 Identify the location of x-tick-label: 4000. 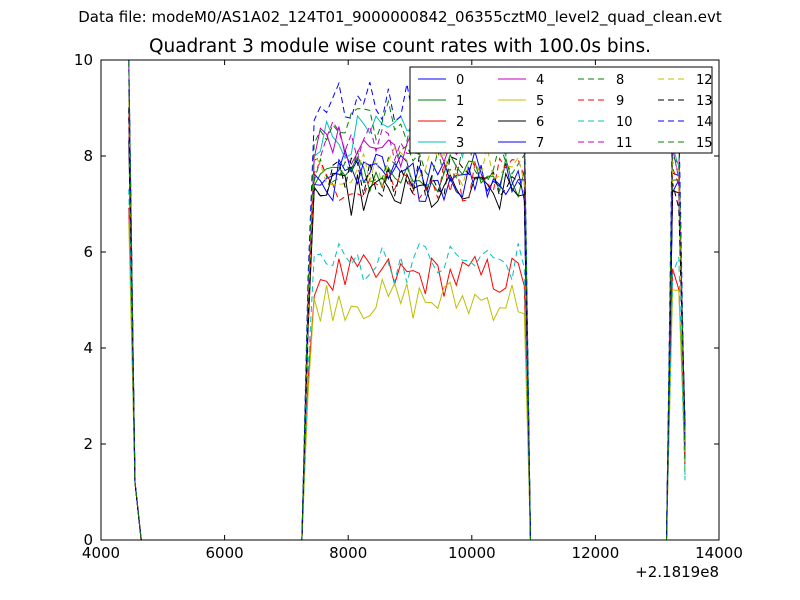
(101, 553).